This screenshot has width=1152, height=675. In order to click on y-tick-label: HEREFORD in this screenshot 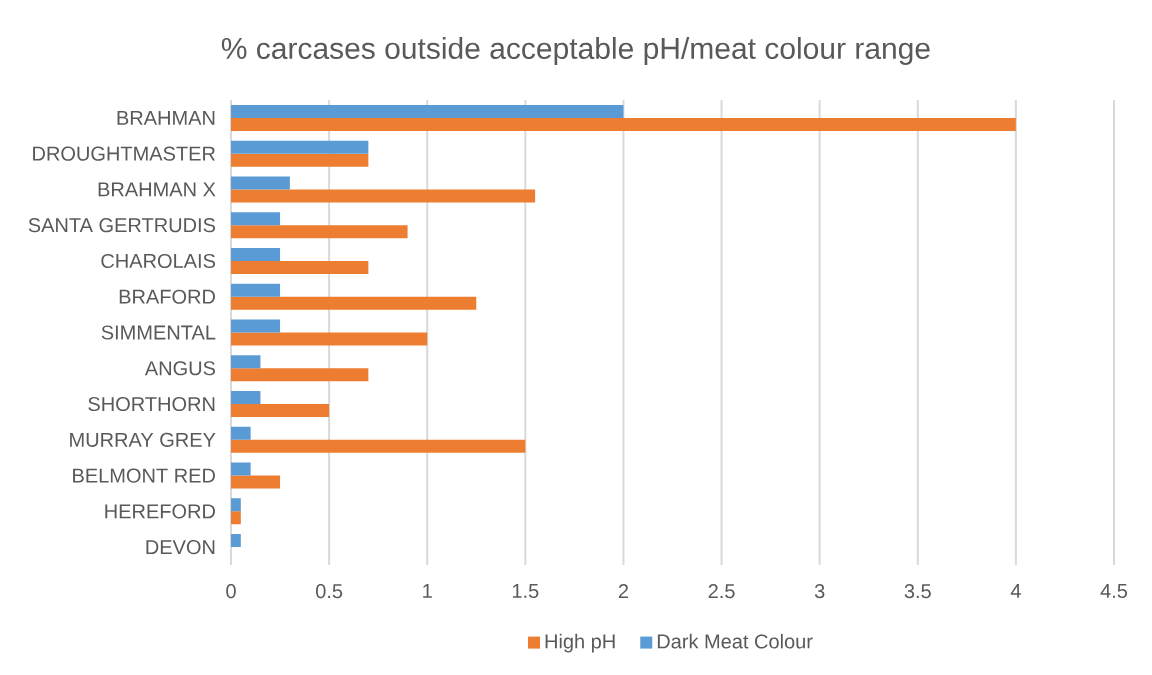, I will do `click(160, 511)`.